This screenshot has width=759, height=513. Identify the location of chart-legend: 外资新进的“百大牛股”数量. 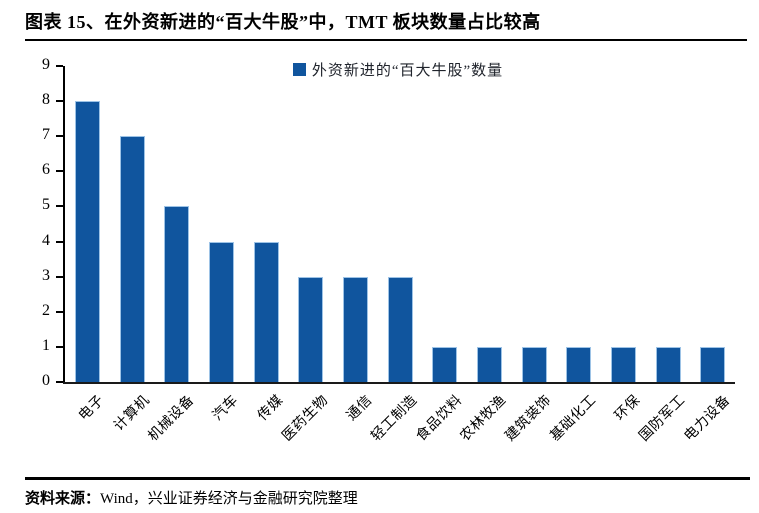
(398, 69).